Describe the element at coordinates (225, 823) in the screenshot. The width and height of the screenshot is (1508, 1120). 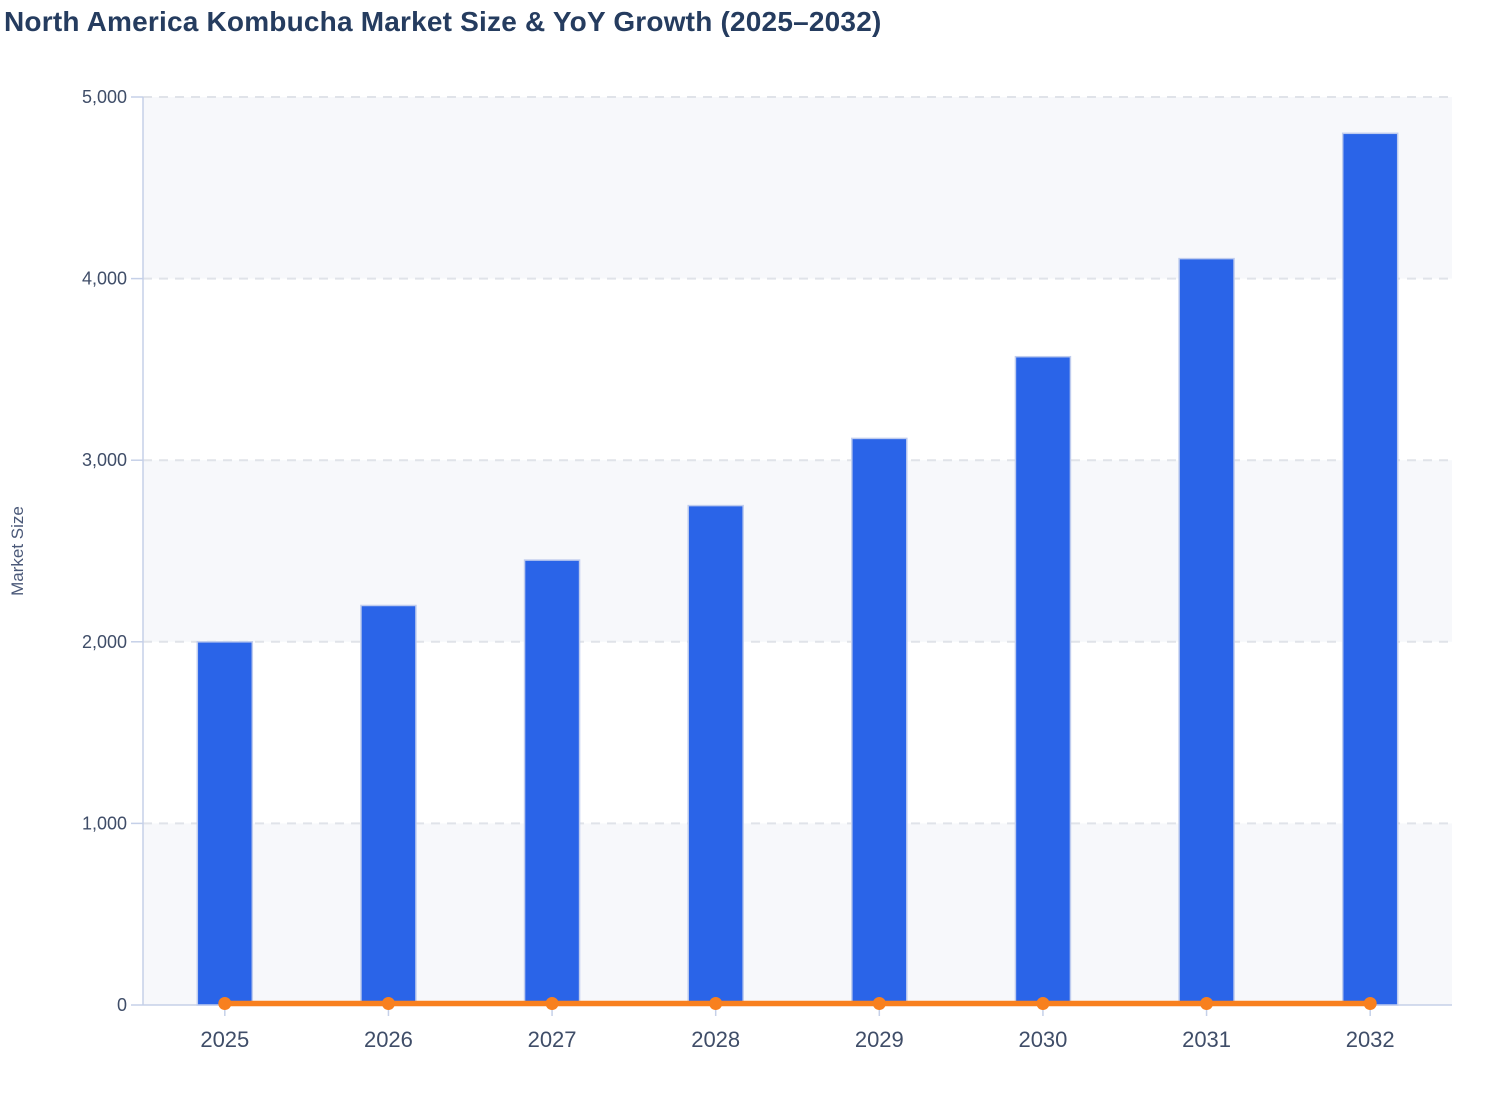
I see `bar-2025` at that location.